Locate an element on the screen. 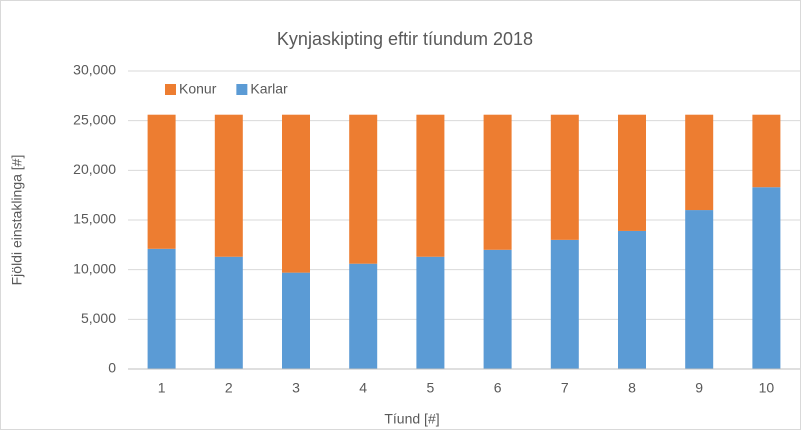  x-tick-label: 5 is located at coordinates (431, 388).